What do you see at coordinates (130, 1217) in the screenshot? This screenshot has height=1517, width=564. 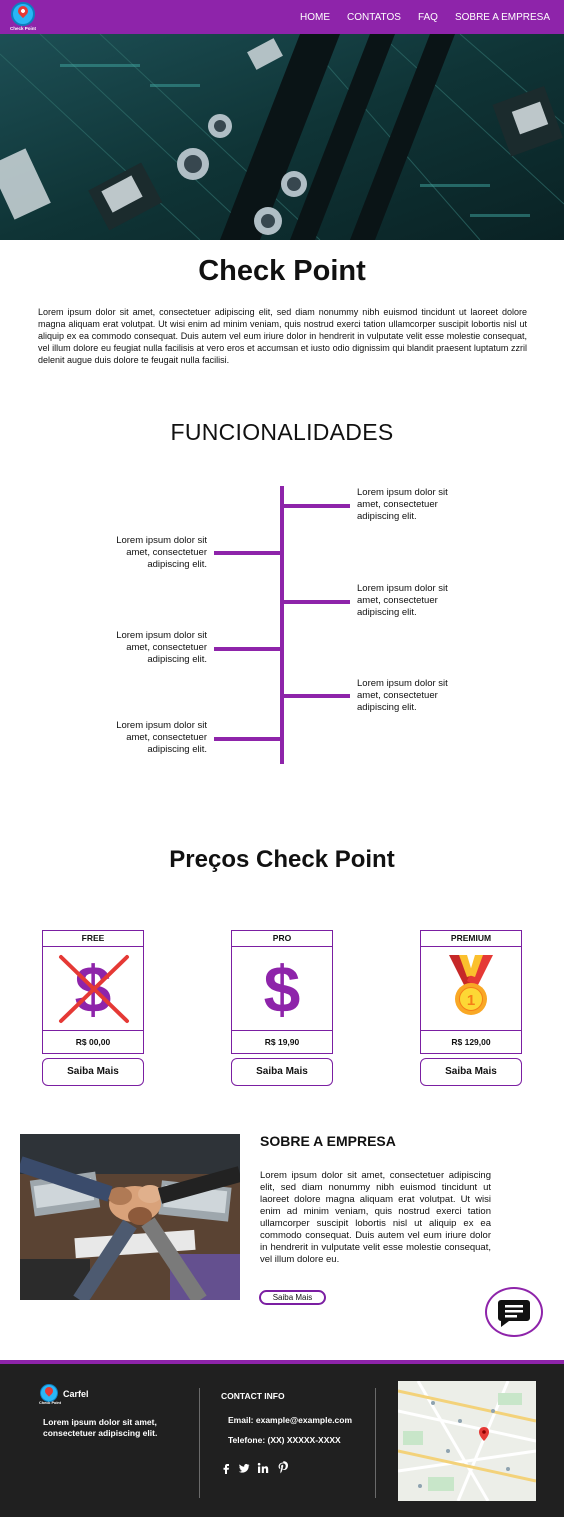 I see `team-fist-bump-image` at bounding box center [130, 1217].